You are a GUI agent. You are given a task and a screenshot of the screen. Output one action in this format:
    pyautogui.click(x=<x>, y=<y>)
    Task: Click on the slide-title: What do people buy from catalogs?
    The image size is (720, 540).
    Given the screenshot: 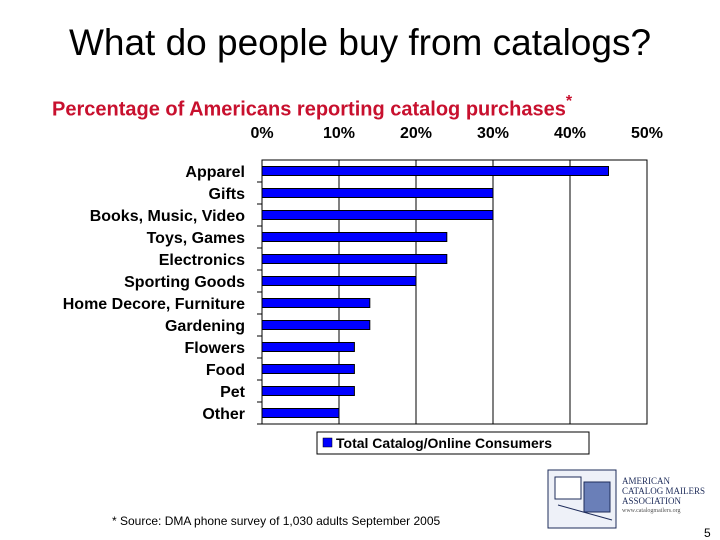 What is the action you would take?
    pyautogui.click(x=360, y=42)
    